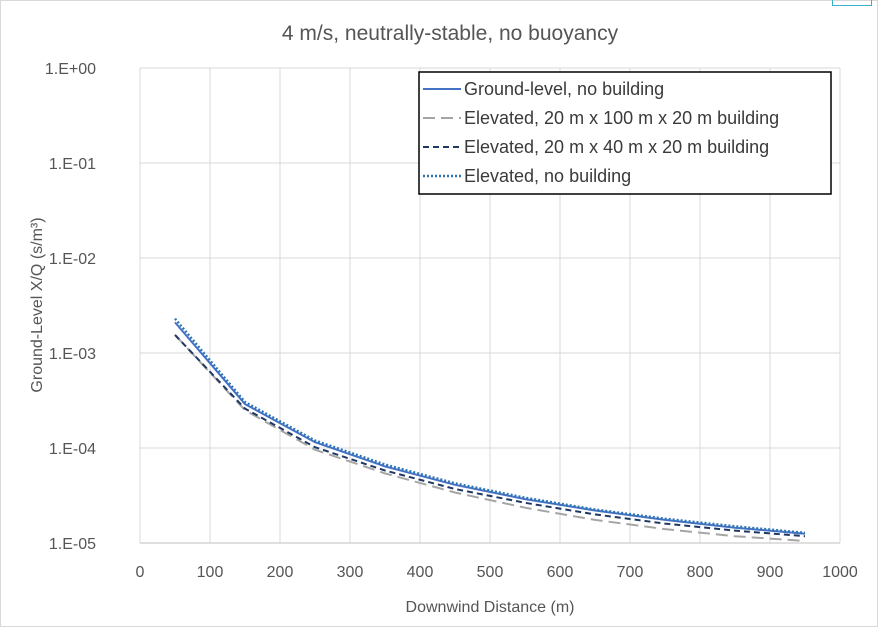  I want to click on legend-label: Elevated, 20 m x 40 m x 20 m building, so click(616, 147).